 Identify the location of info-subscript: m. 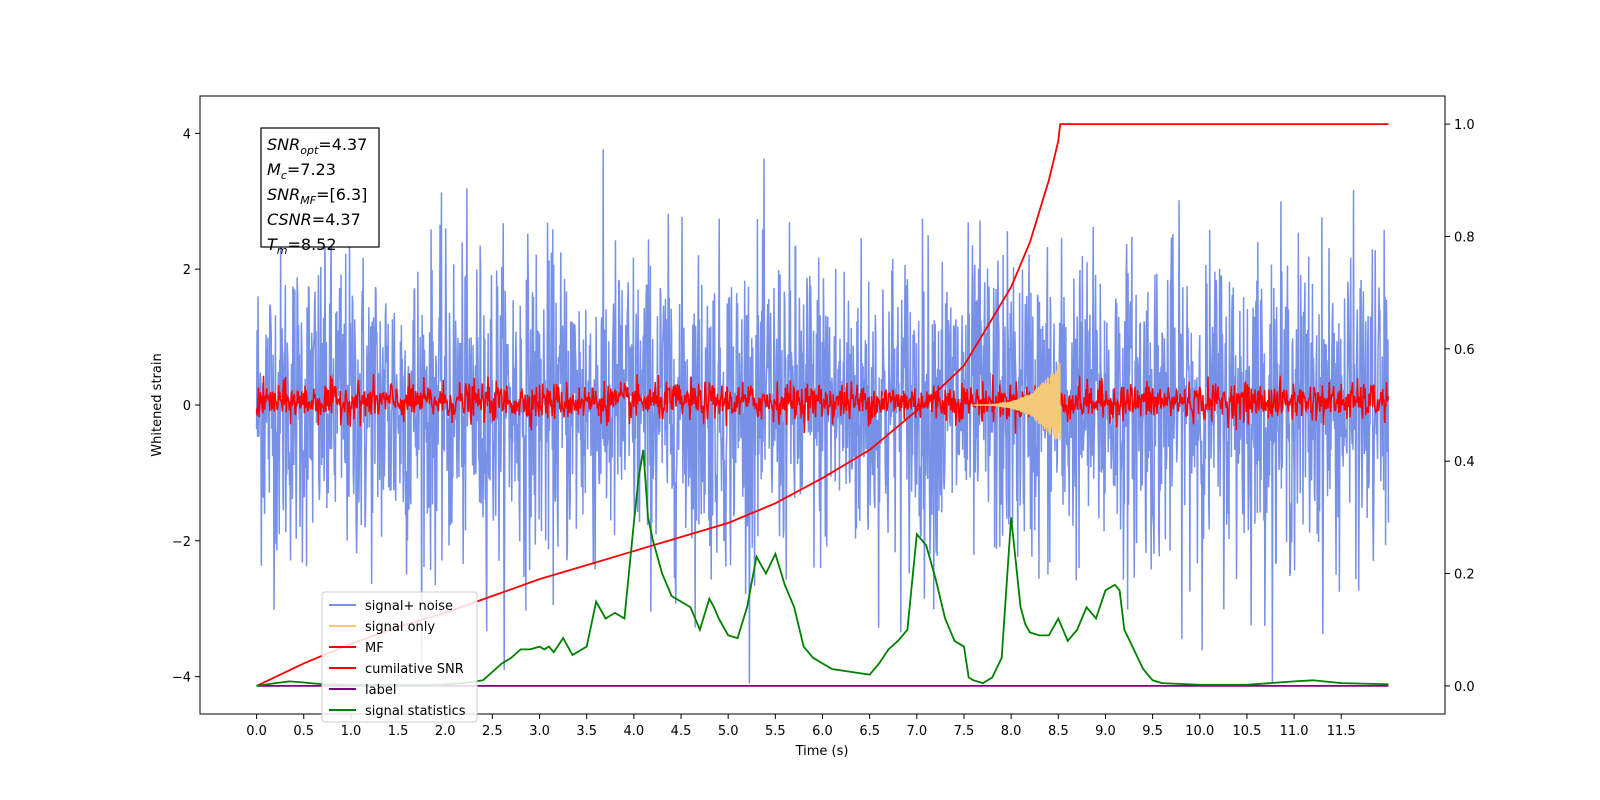
(282, 250).